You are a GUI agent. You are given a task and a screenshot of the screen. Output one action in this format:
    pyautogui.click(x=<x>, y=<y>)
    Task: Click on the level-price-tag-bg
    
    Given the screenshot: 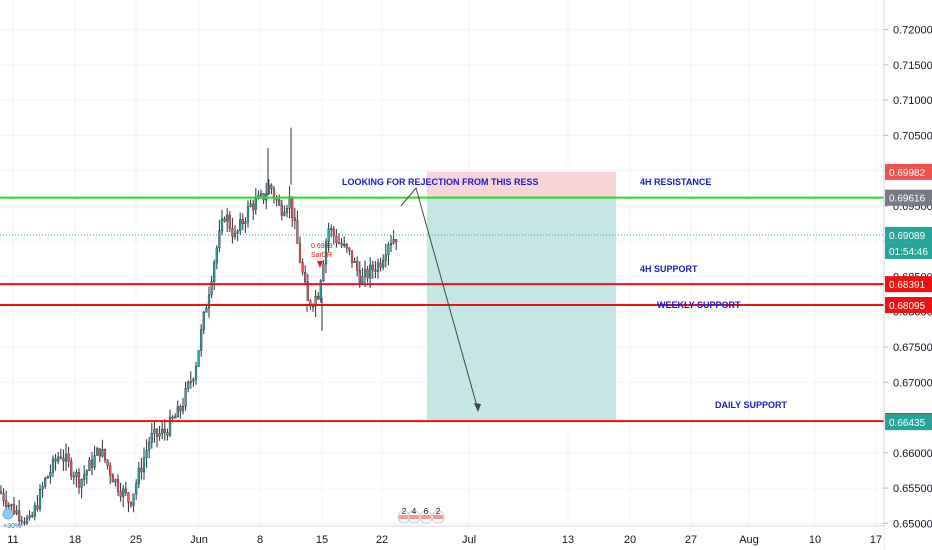 What is the action you would take?
    pyautogui.click(x=908, y=284)
    